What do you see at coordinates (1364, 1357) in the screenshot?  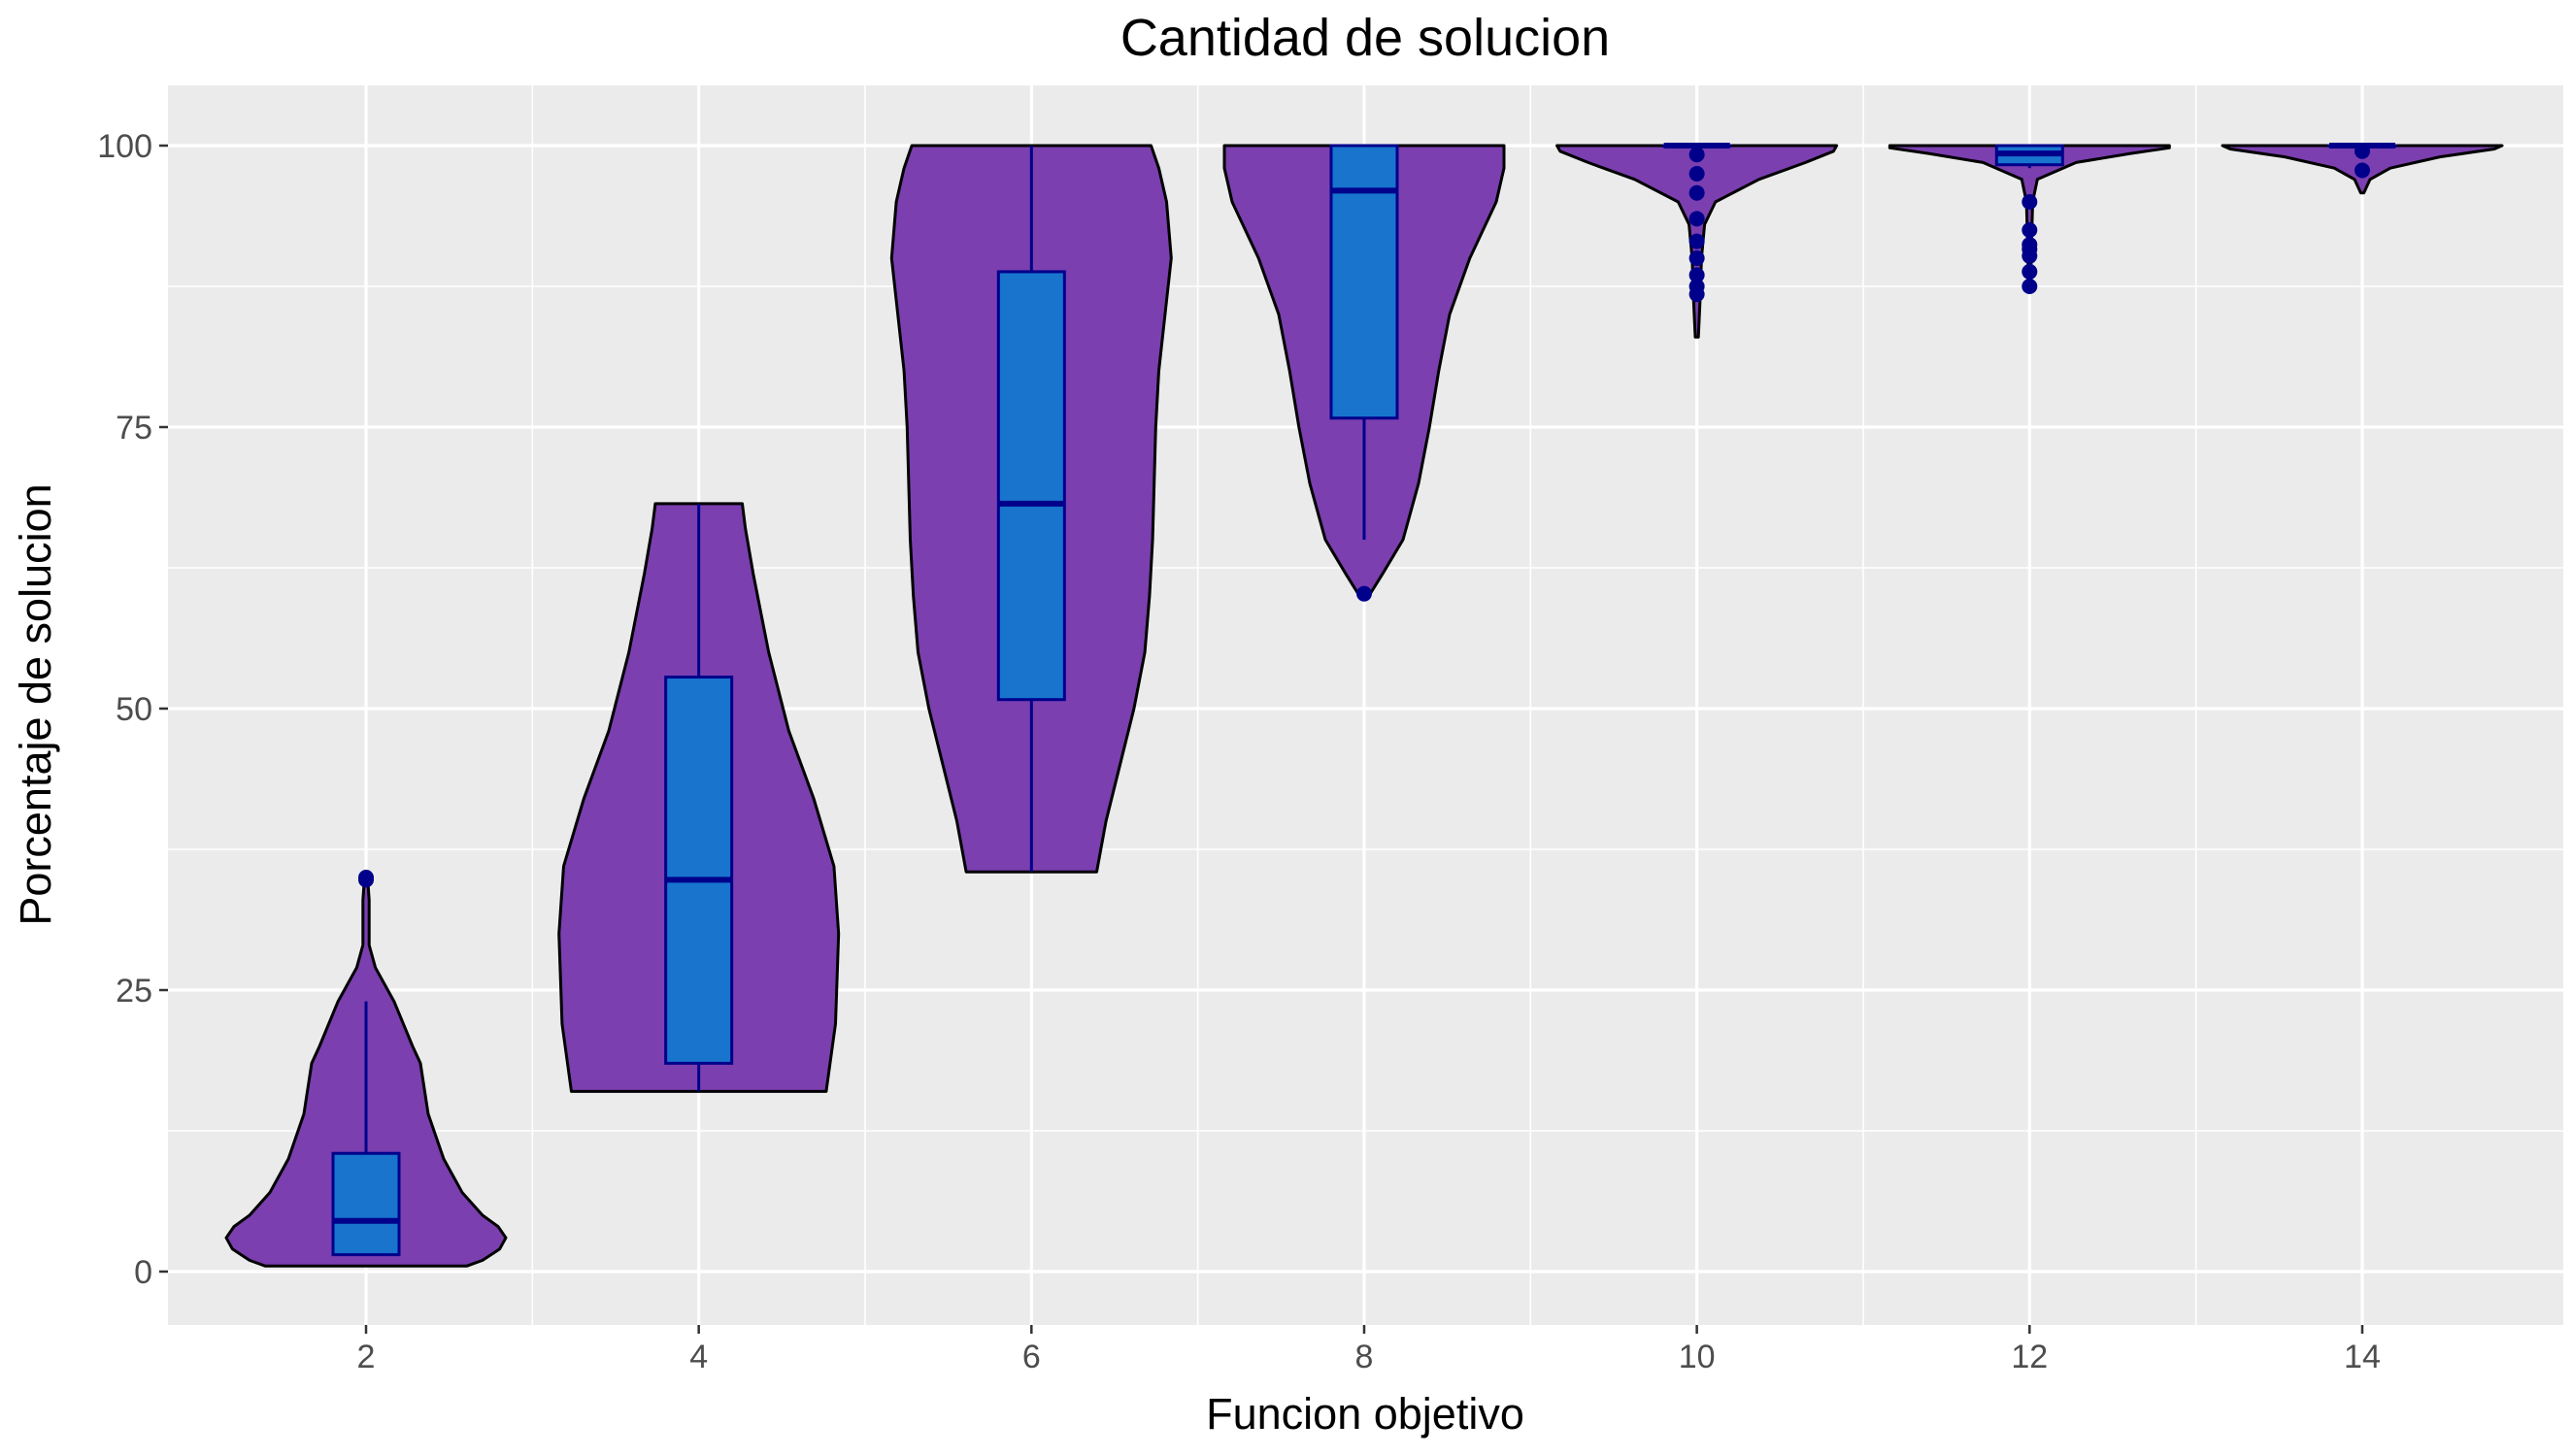 I see `x-tick-label: 8` at bounding box center [1364, 1357].